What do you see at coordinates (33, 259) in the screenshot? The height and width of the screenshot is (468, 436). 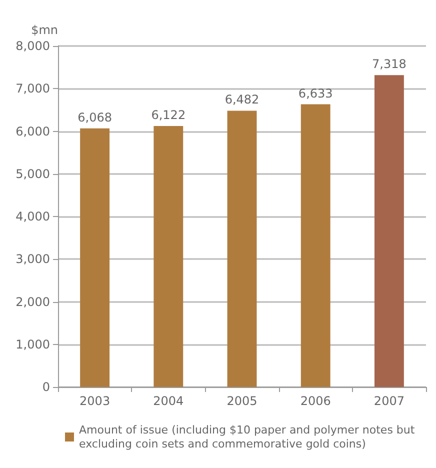 I see `y-tick-label: 3,000` at bounding box center [33, 259].